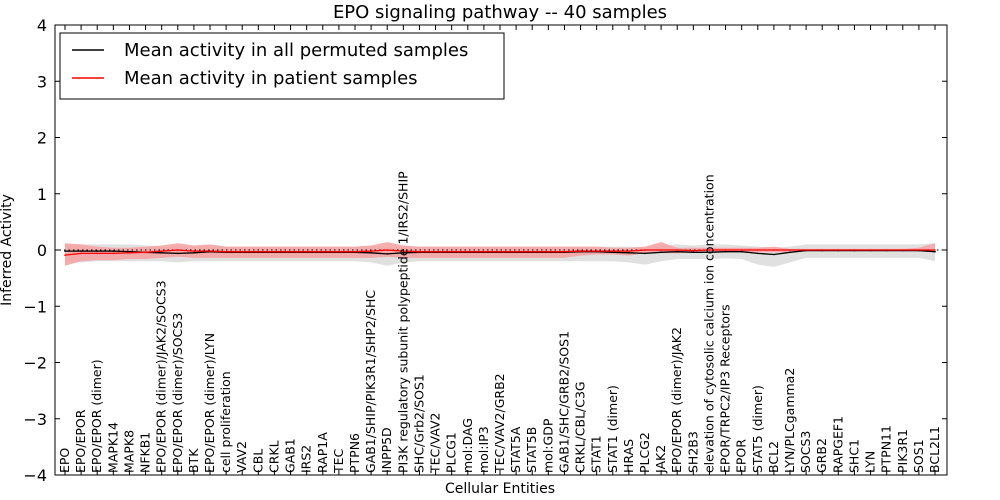 This screenshot has height=500, width=1000. I want to click on y-tick-label: 1, so click(42, 194).